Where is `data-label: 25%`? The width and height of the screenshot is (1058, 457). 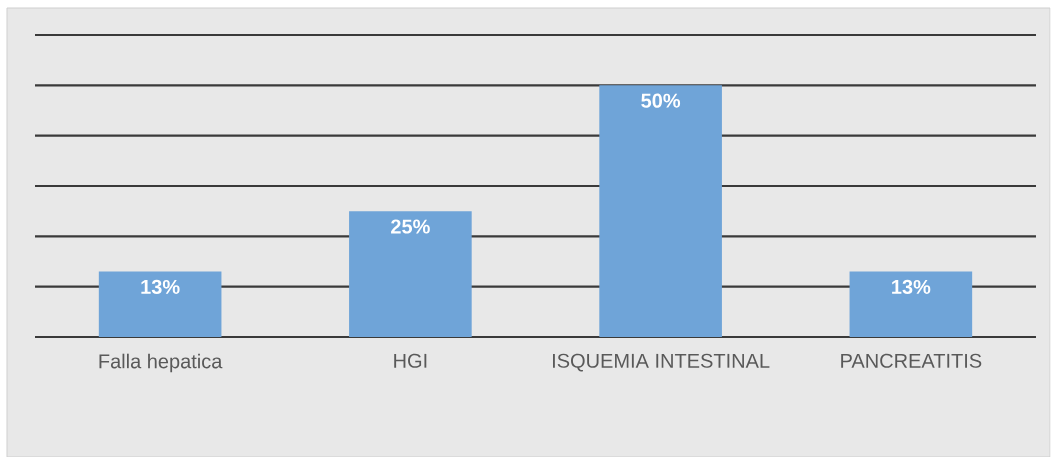
data-label: 25% is located at coordinates (410, 226).